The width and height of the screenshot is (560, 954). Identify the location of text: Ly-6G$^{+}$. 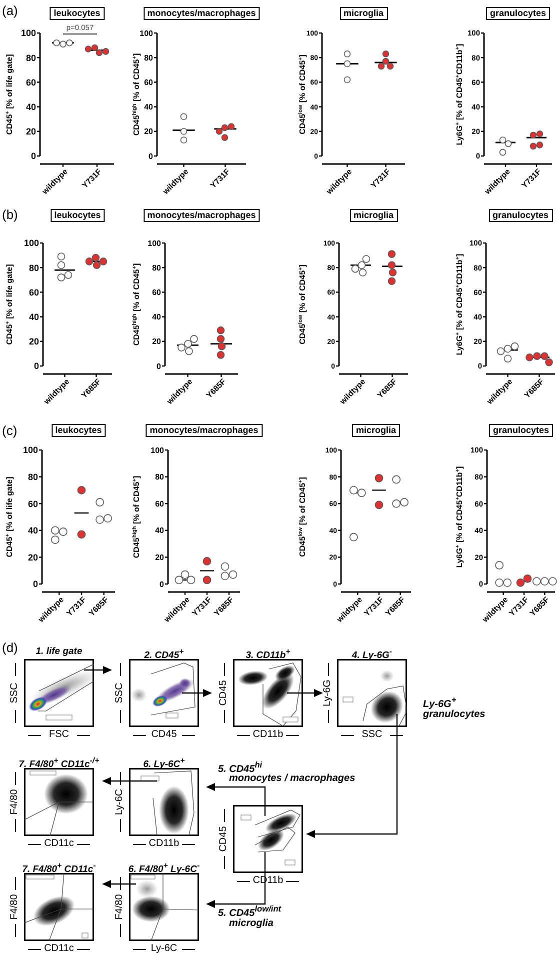
(439, 702).